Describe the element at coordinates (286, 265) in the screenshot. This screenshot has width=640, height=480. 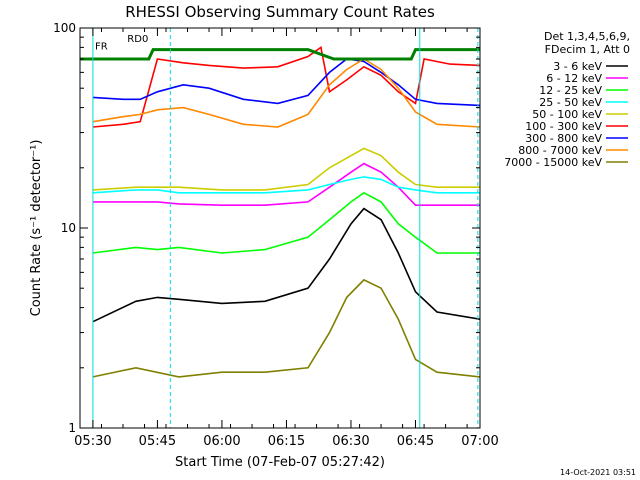
I see `series-line-3-6kev` at that location.